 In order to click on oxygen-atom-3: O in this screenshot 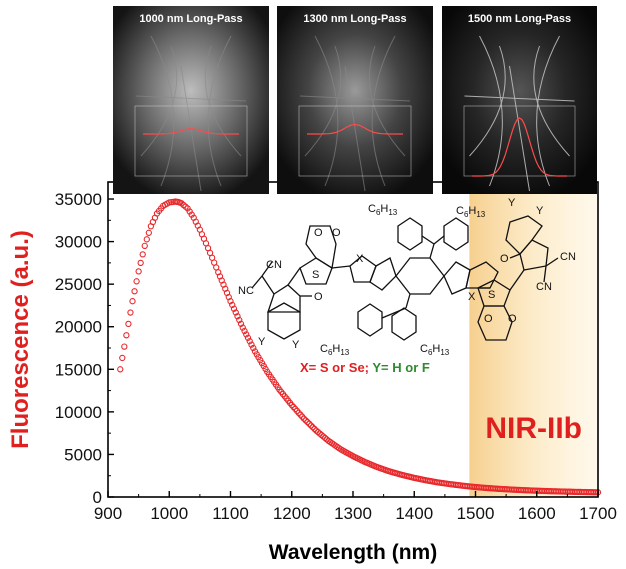, I will do `click(488, 319)`.